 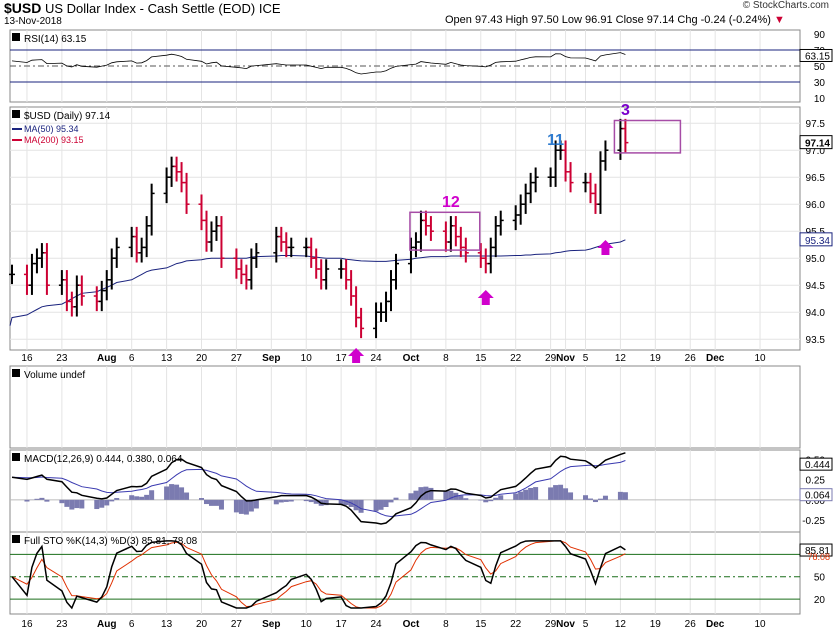 I want to click on exchange: ICE, so click(x=269, y=8).